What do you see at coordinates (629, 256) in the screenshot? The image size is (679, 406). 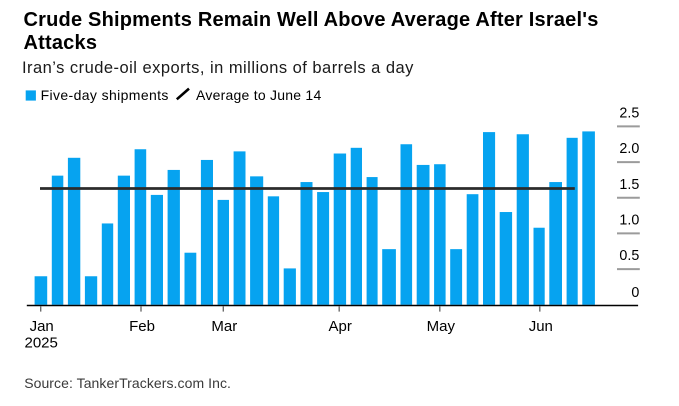 I see `svg-text: 0.5` at bounding box center [629, 256].